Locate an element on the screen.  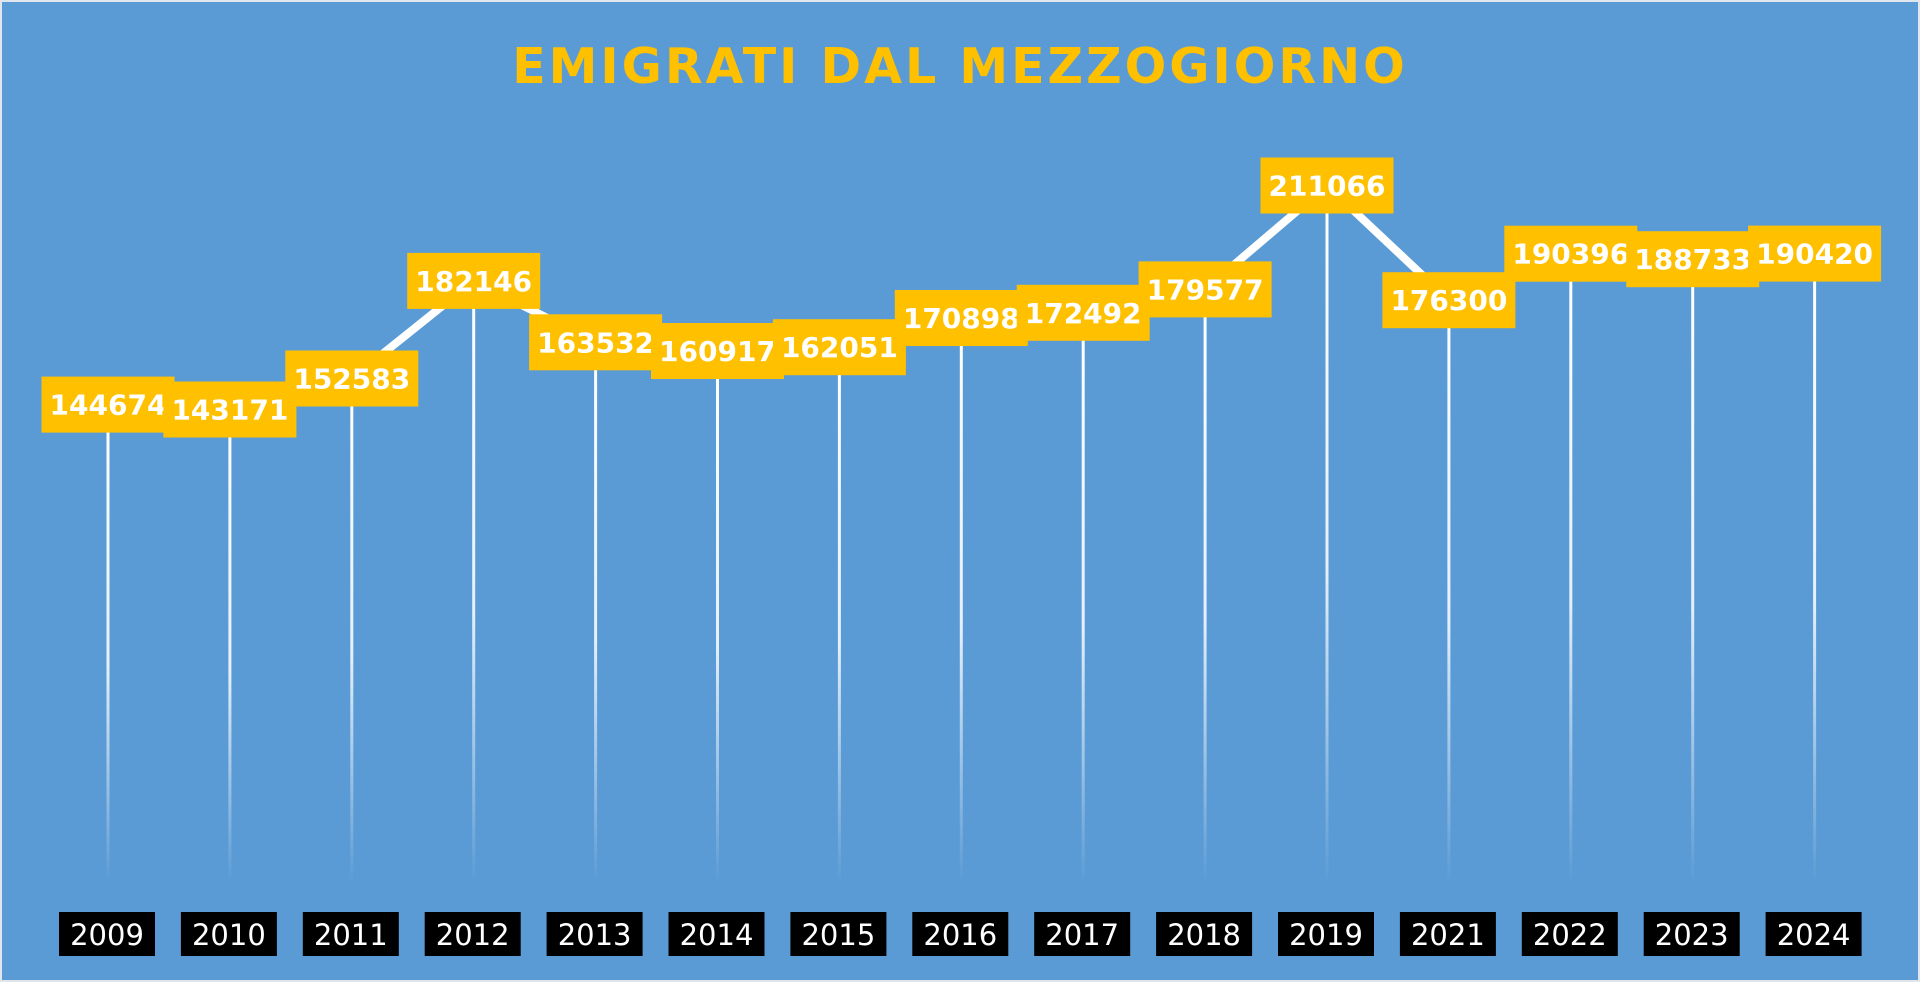
tick-label-2021: 2021 is located at coordinates (1447, 934).